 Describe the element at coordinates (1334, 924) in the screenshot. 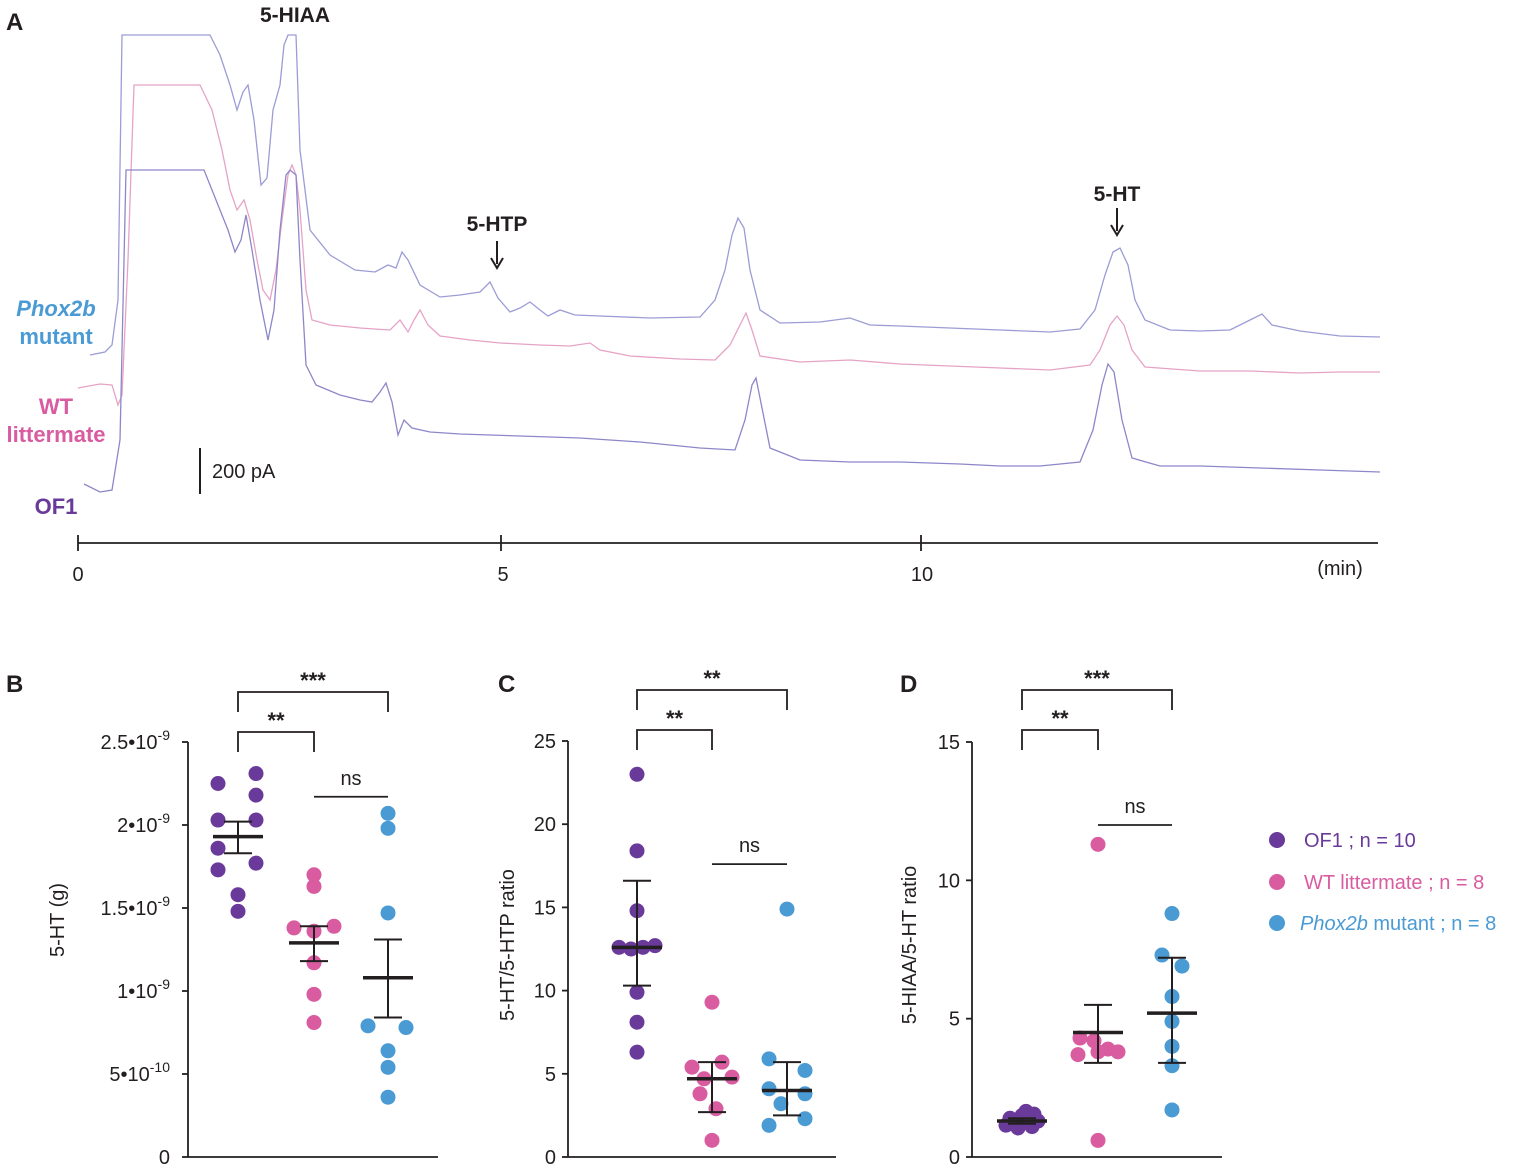

I see `legend-label-phox2b-italic: Phox2b` at that location.